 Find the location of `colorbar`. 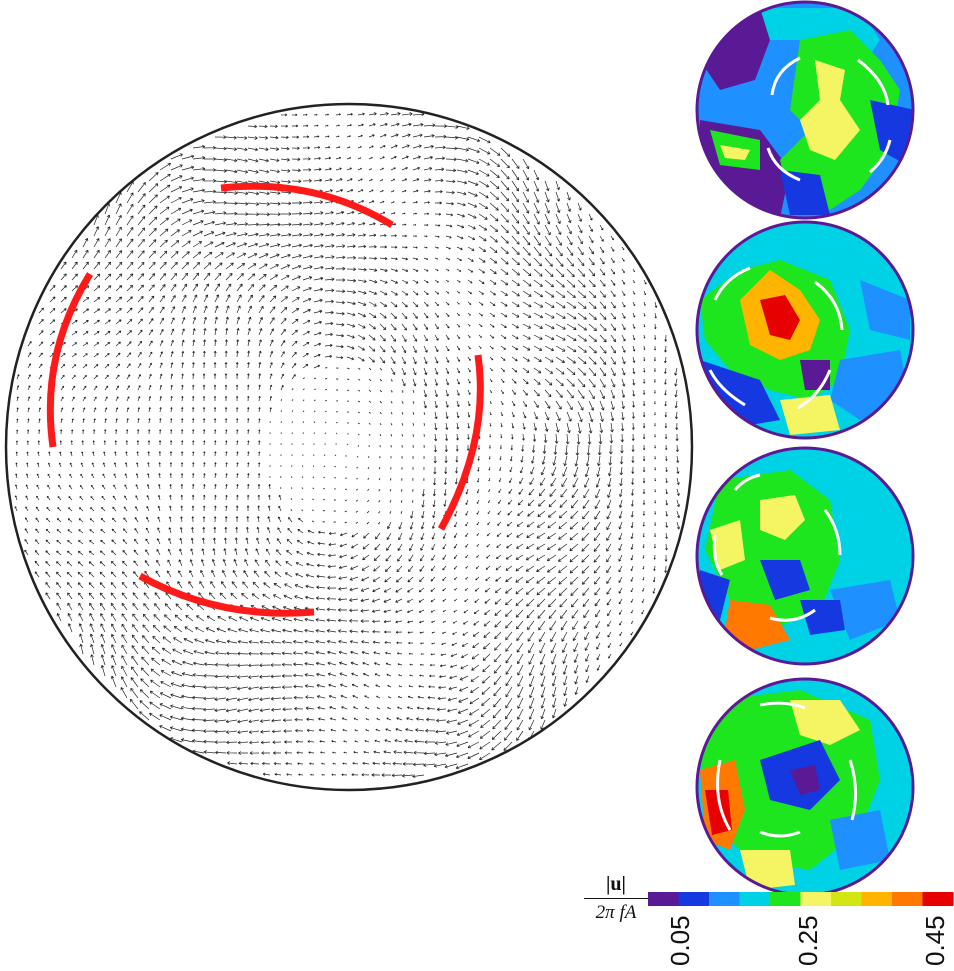

colorbar is located at coordinates (801, 899).